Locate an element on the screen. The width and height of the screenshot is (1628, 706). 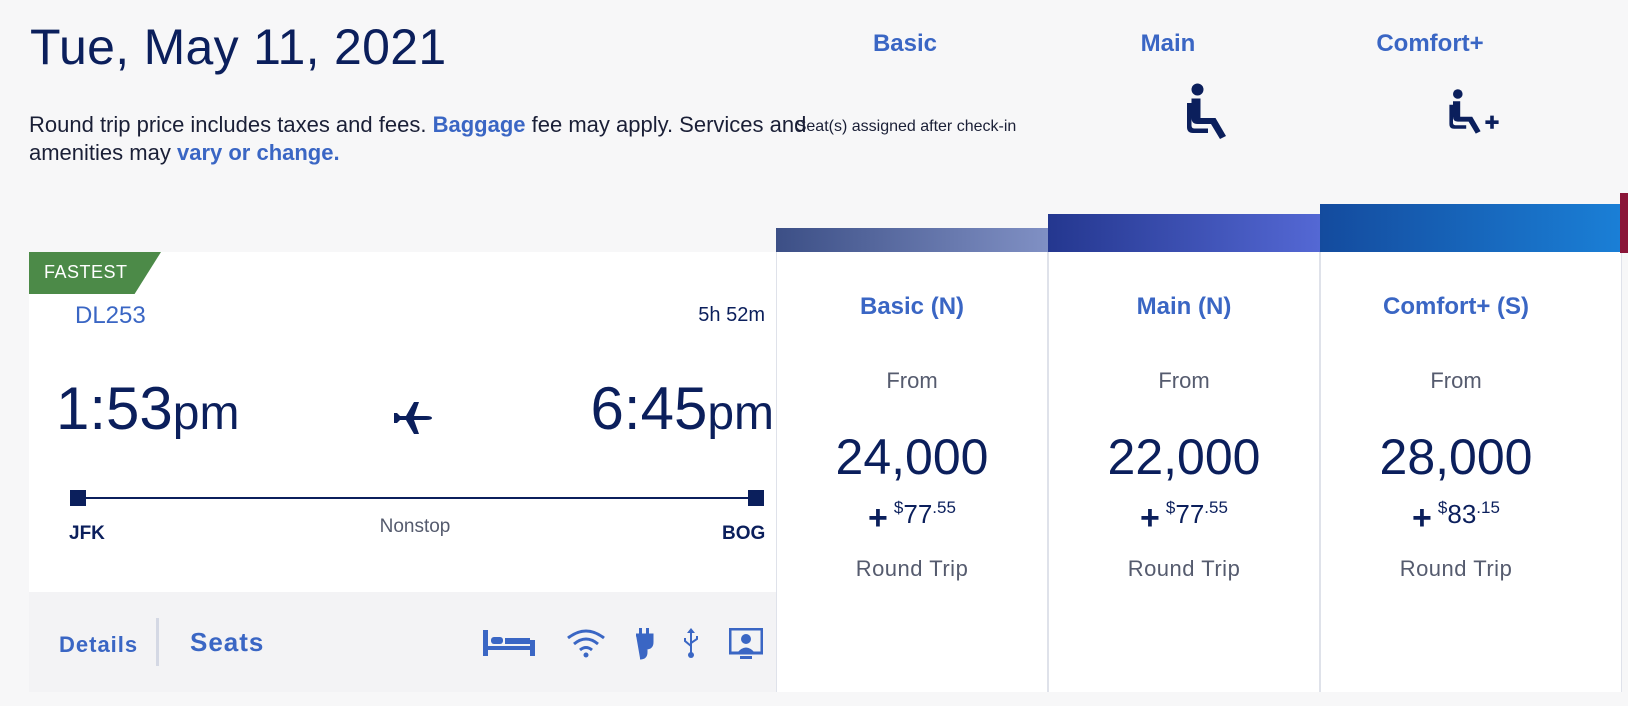
fare-title: Basic (N) is located at coordinates (912, 306).